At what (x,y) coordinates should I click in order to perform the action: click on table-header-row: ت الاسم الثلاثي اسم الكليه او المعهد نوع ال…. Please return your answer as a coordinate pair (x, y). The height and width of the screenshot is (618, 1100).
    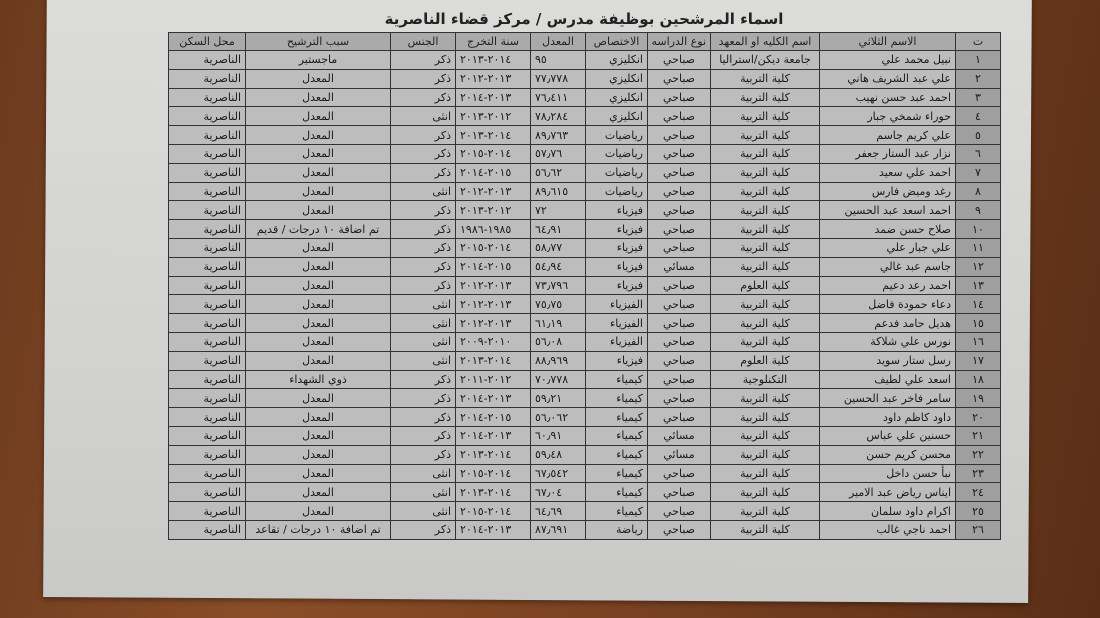
    Looking at the image, I should click on (584, 41).